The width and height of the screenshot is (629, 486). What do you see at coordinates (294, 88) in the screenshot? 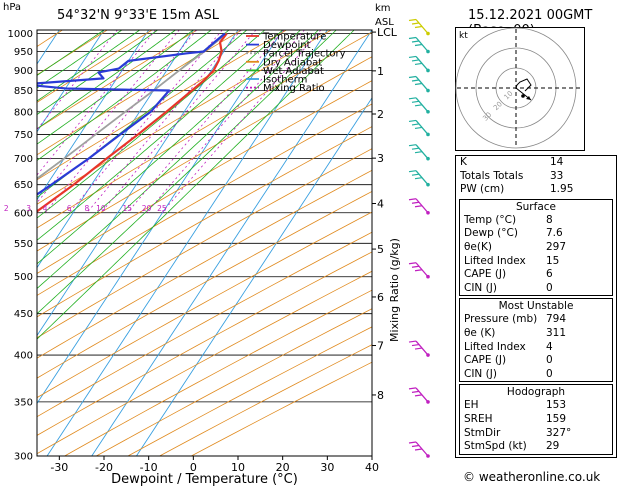
I see `legend-label: Mixing Ratio` at bounding box center [294, 88].